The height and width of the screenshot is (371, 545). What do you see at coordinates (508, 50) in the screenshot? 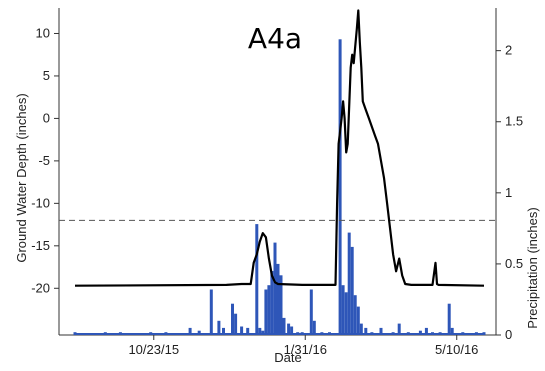
I see `right-tick-label: 2` at bounding box center [508, 50].